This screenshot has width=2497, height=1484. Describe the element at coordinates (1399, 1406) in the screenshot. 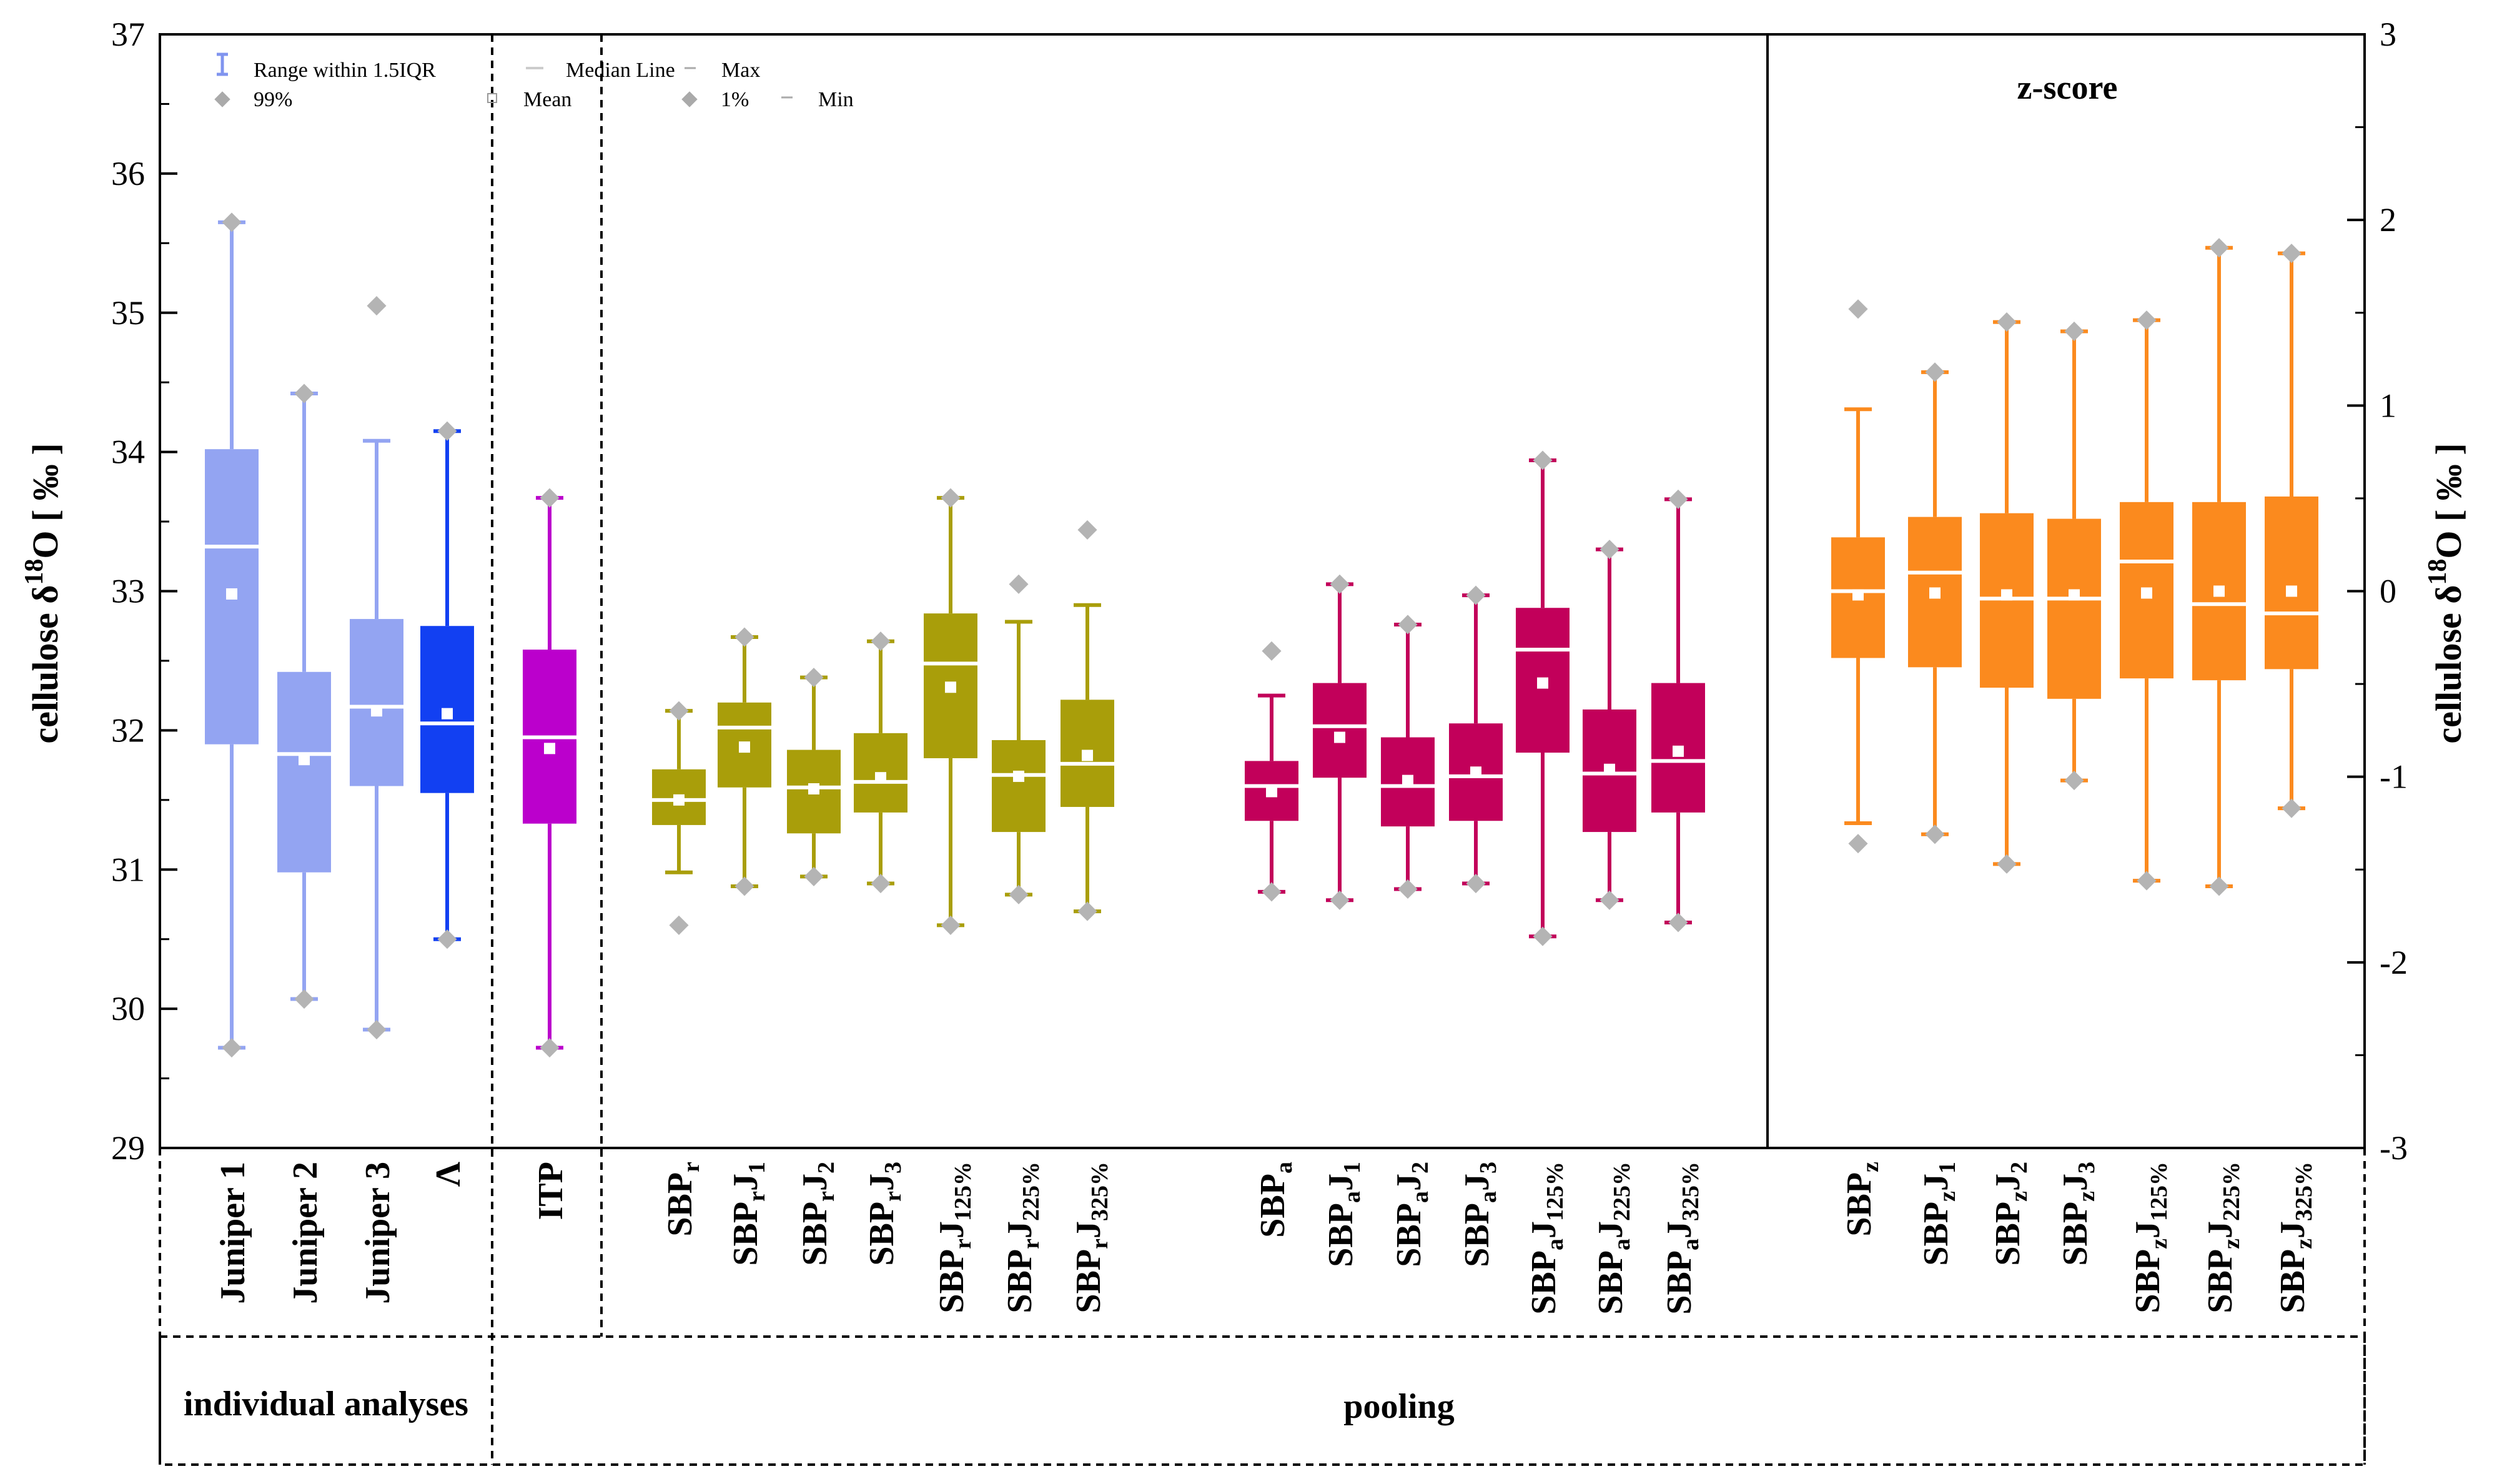

I see `group-label-pooling: pooling` at that location.